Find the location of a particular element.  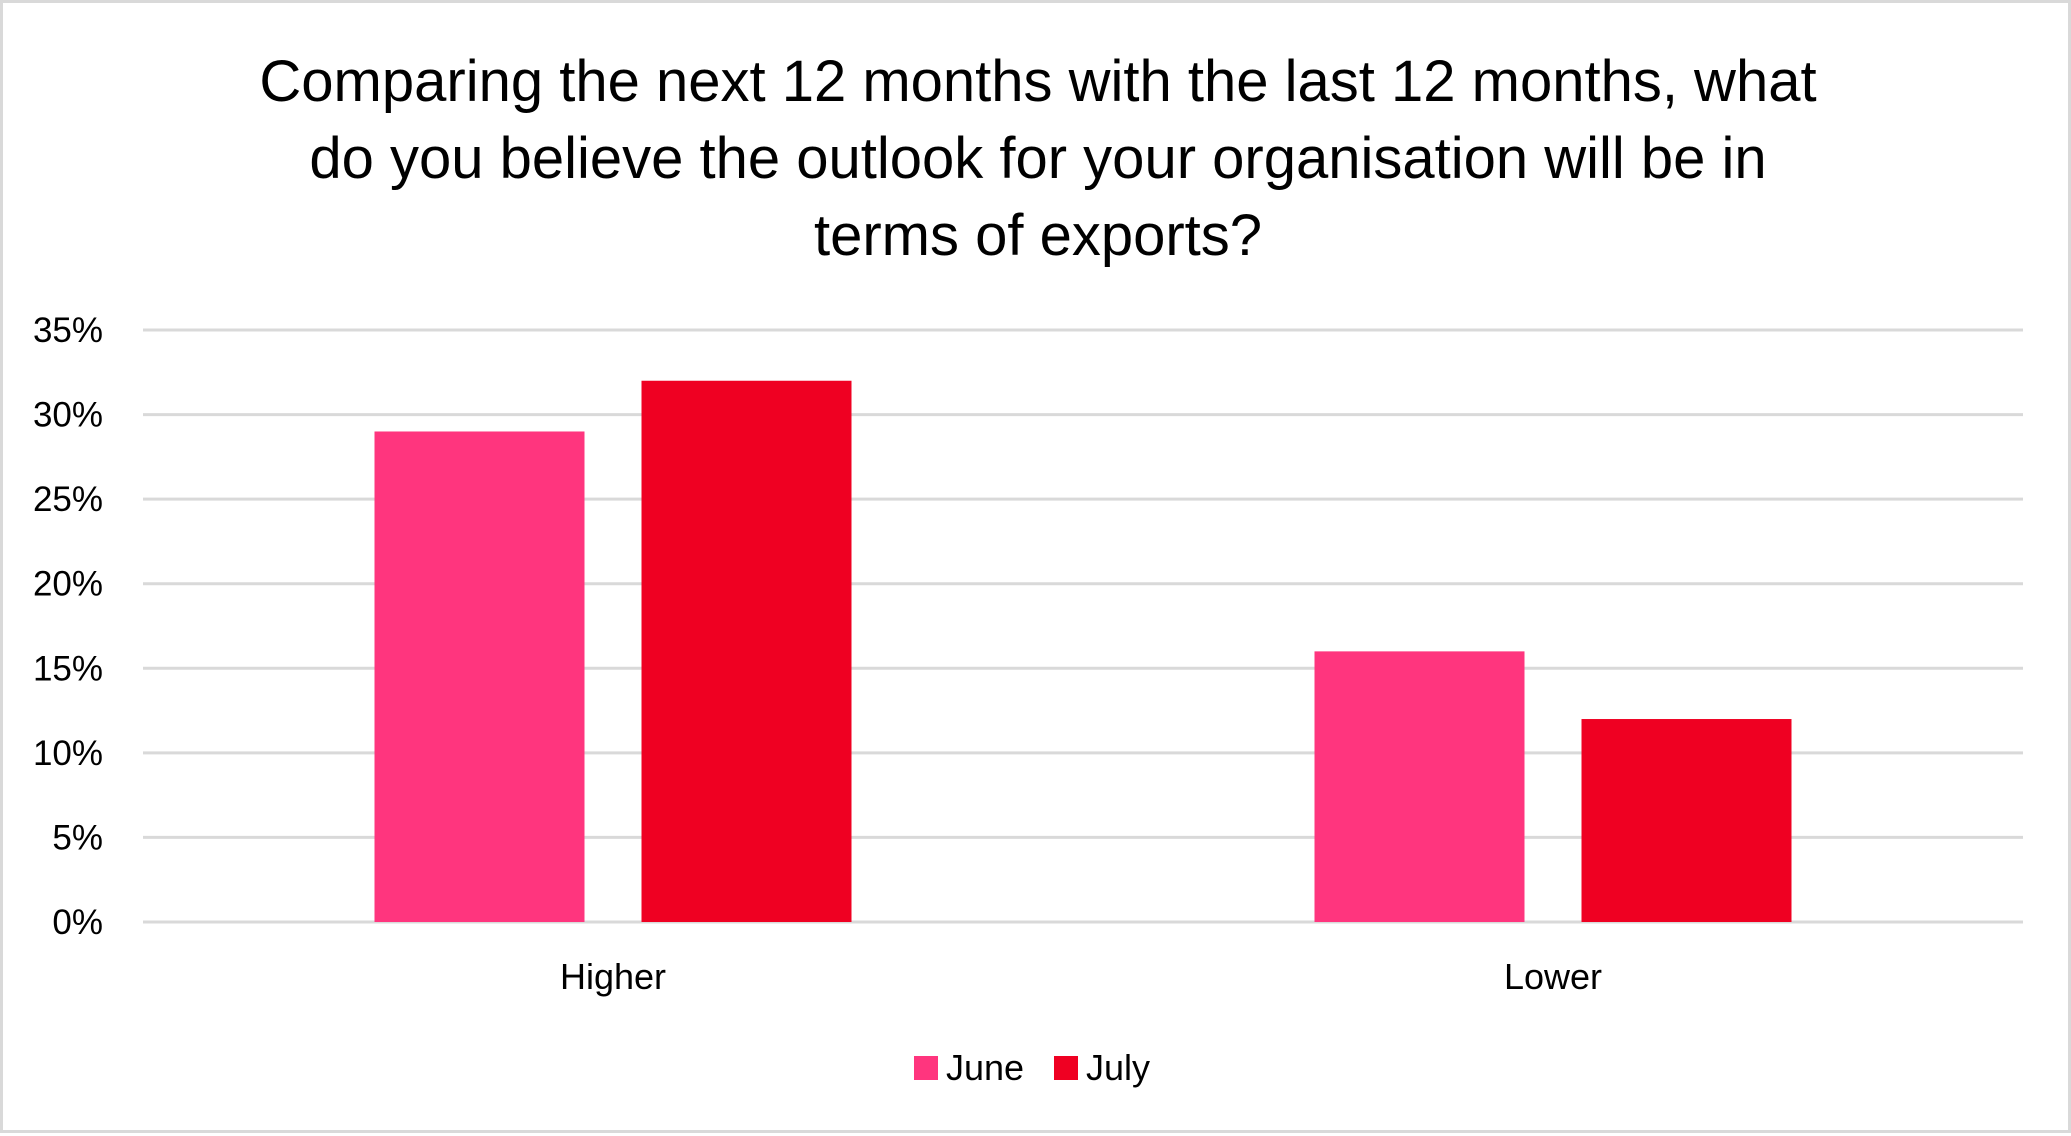

y-tick-label: 30% is located at coordinates (68, 415).